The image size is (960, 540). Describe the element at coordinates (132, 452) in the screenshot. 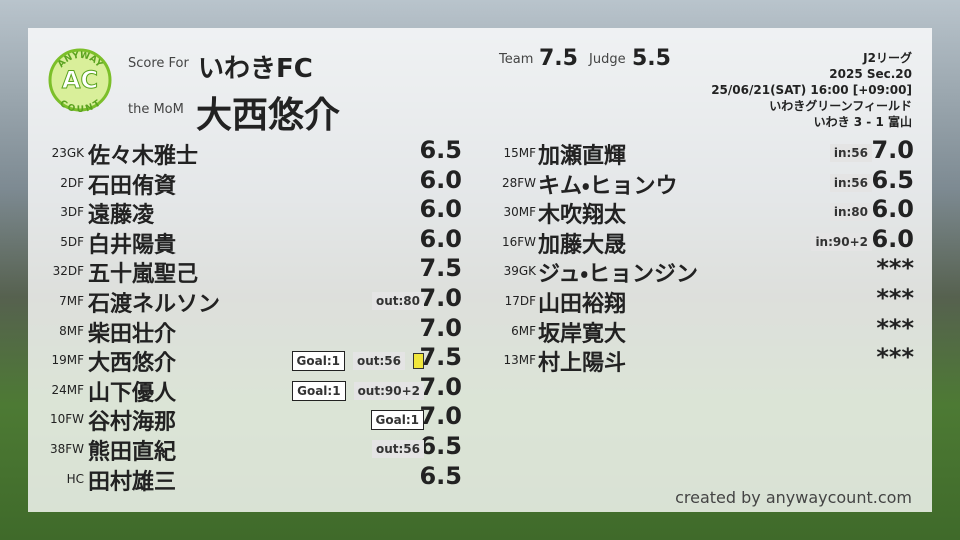

I see `player-name: 熊田直紀` at that location.